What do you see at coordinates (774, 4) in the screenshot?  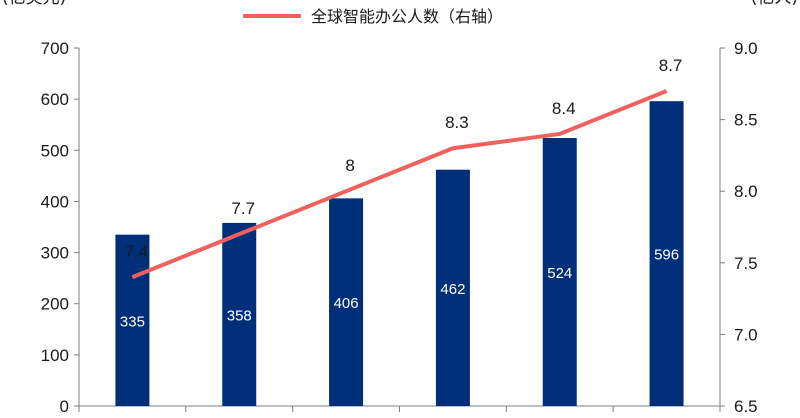 I see `right-axis-unit: (亿人)` at bounding box center [774, 4].